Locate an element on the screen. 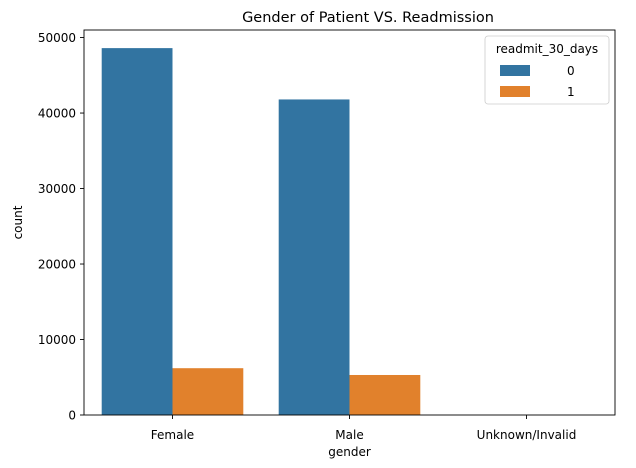  legend-label-0: 0 is located at coordinates (571, 71).